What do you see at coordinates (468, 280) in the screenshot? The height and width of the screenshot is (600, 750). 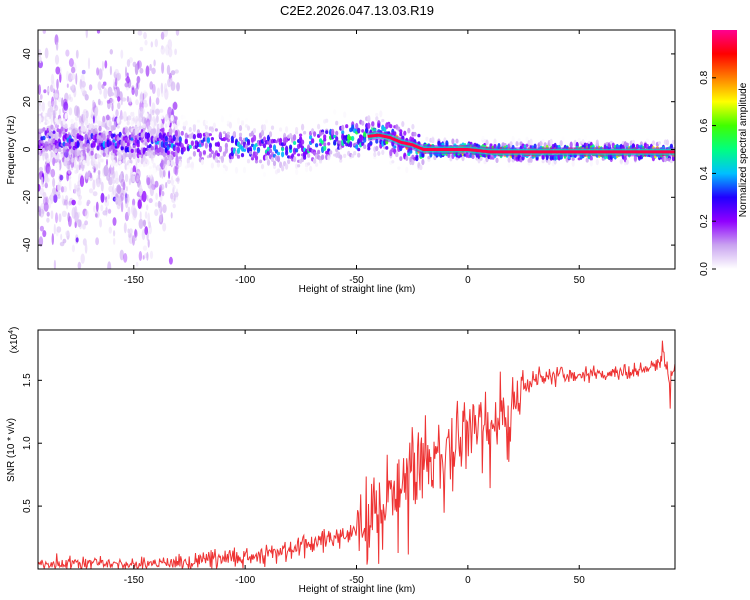 I see `spectrogram-x-tick-label: 0` at bounding box center [468, 280].